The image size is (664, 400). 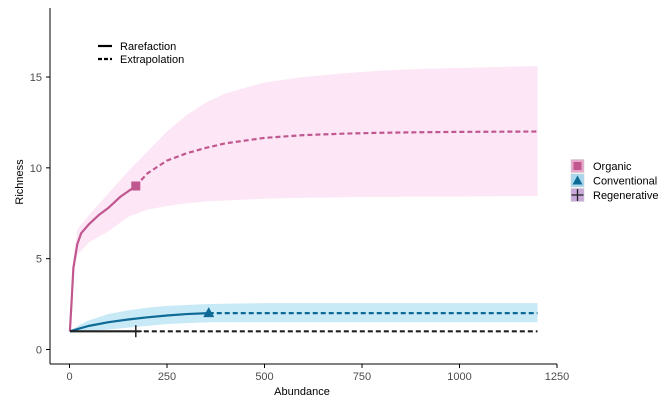 I want to click on series-legend: Organic Conventional Regenerative, so click(x=614, y=180).